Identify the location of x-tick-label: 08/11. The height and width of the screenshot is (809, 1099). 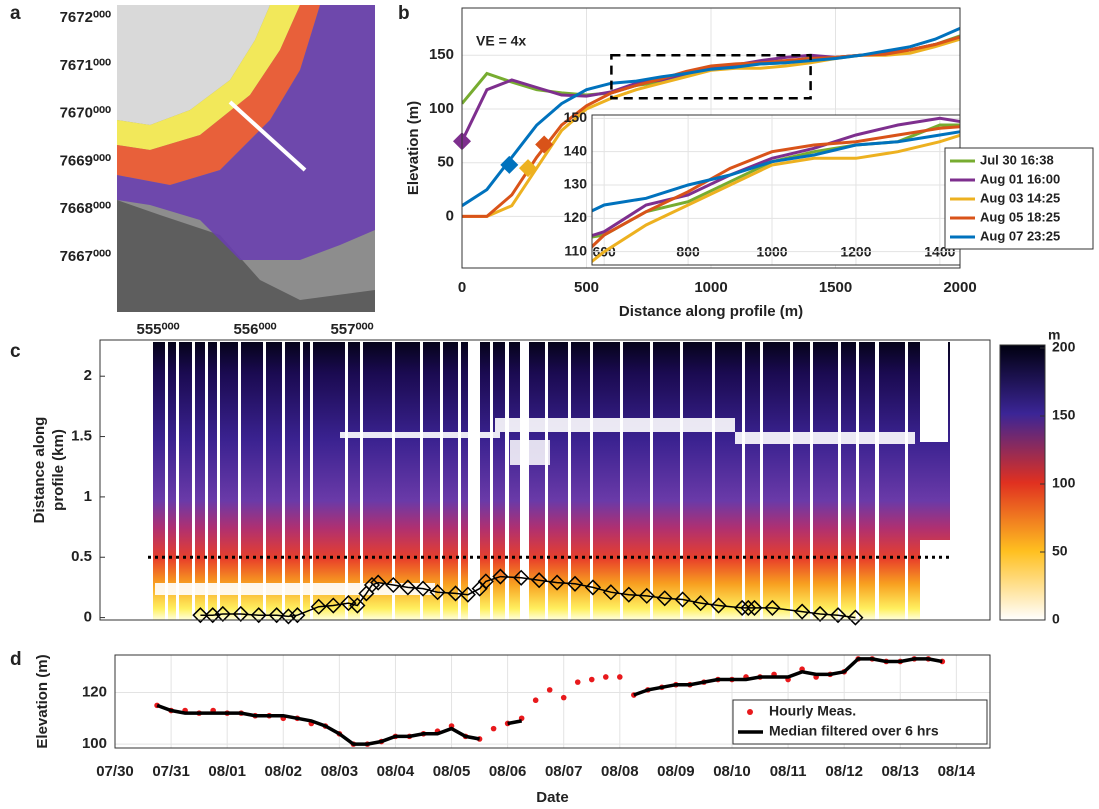
(788, 771).